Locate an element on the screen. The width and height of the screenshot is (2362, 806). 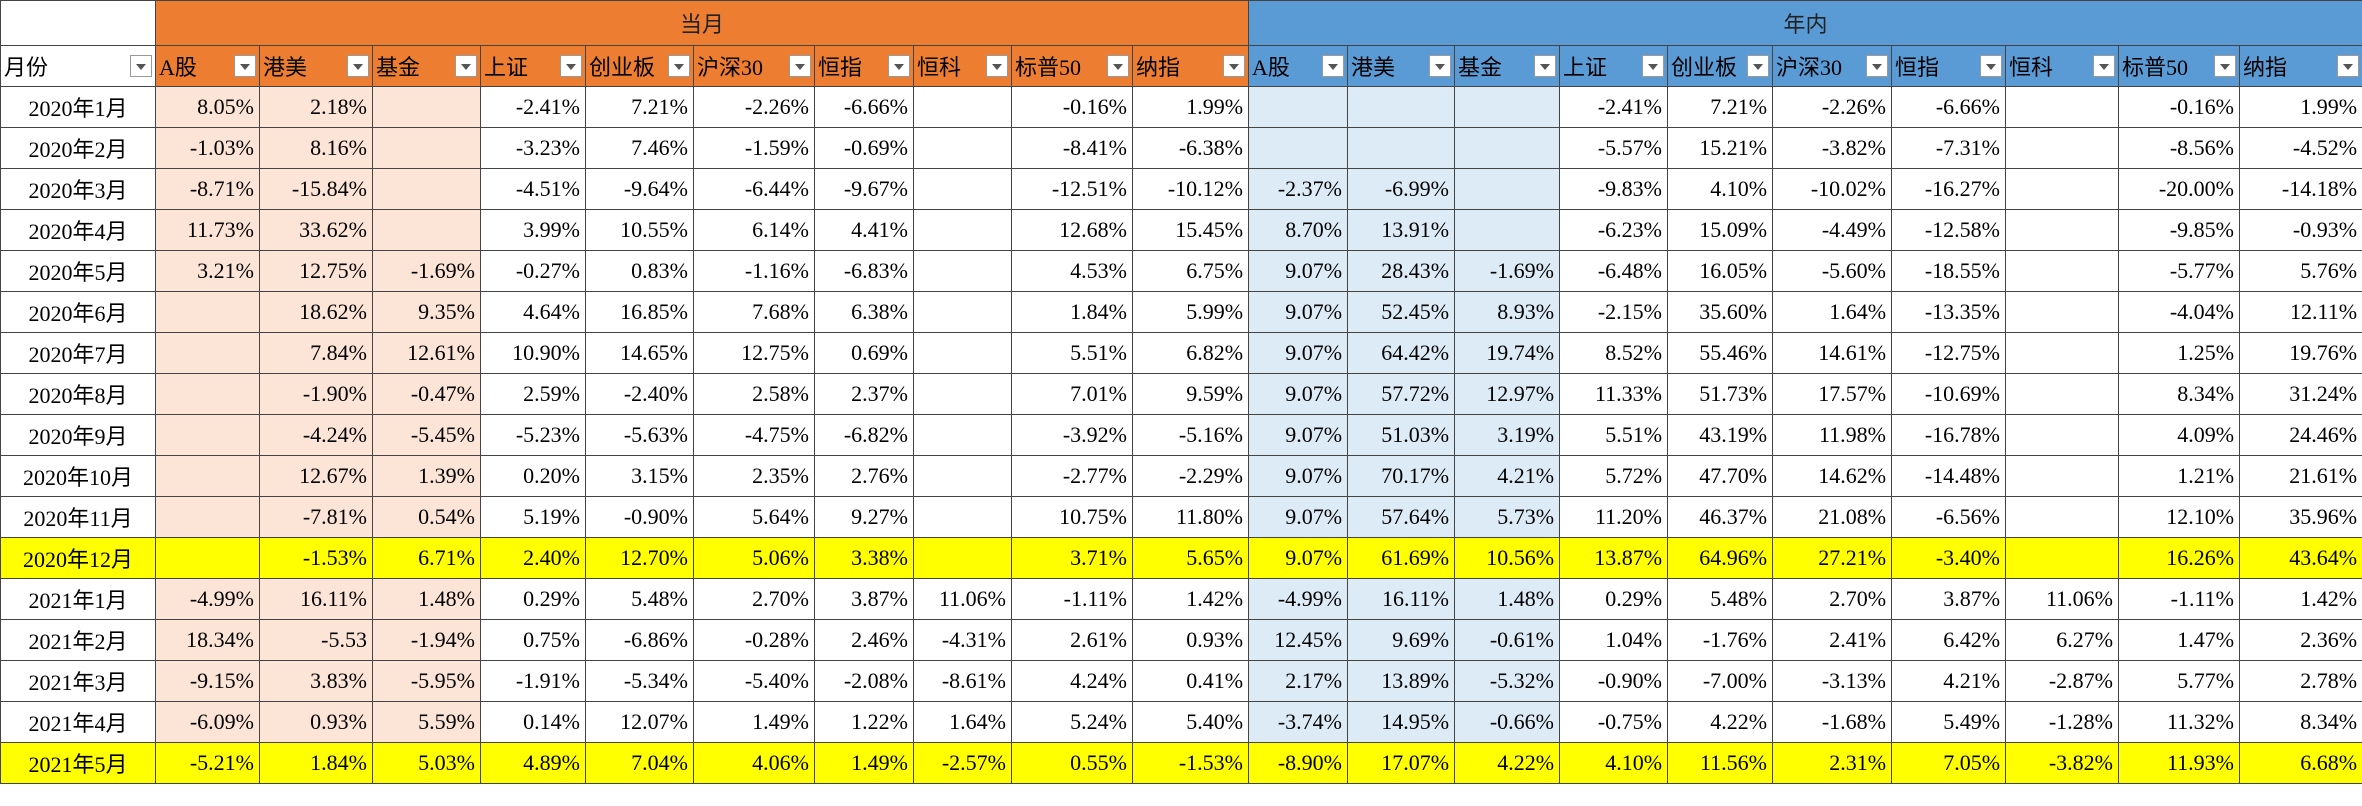
cell: 5.99% is located at coordinates (1190, 312).